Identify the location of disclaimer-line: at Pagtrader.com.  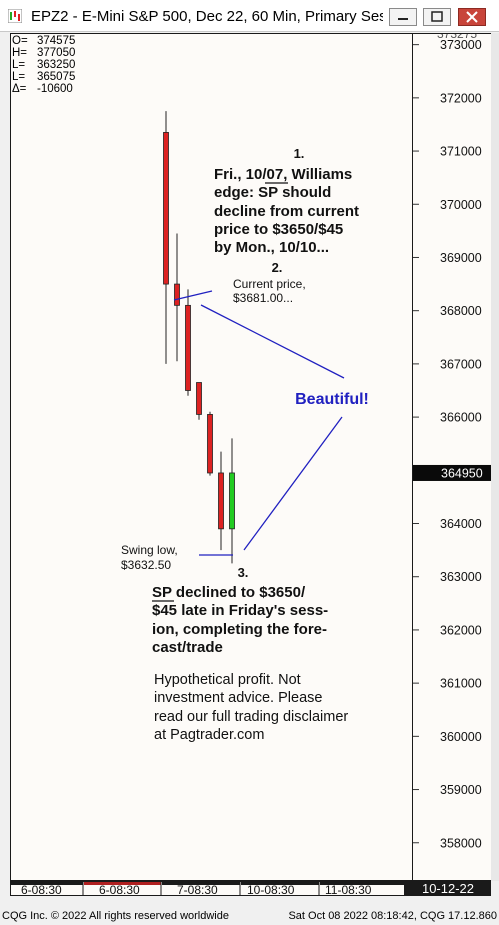
(209, 735).